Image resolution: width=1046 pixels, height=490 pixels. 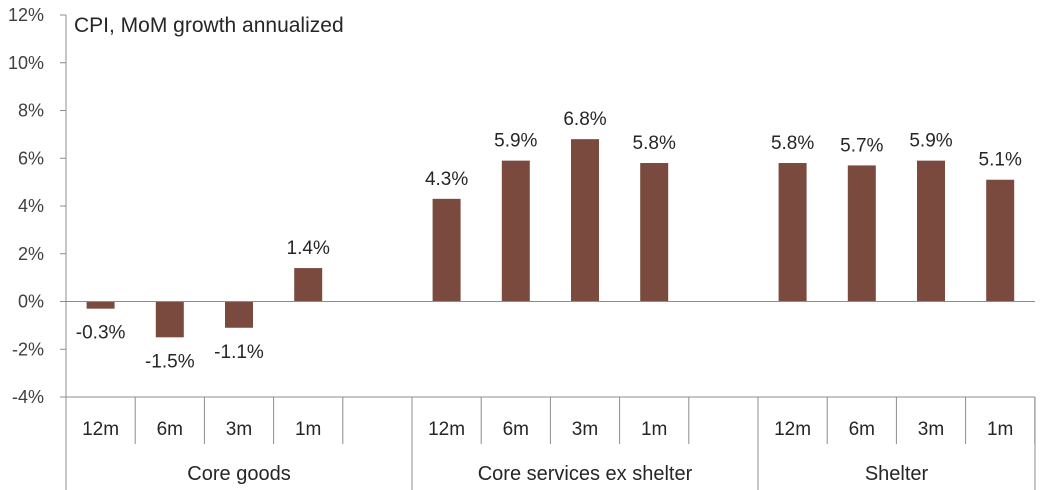 I want to click on chart-title: CPI, MoM growth annualized, so click(x=209, y=25).